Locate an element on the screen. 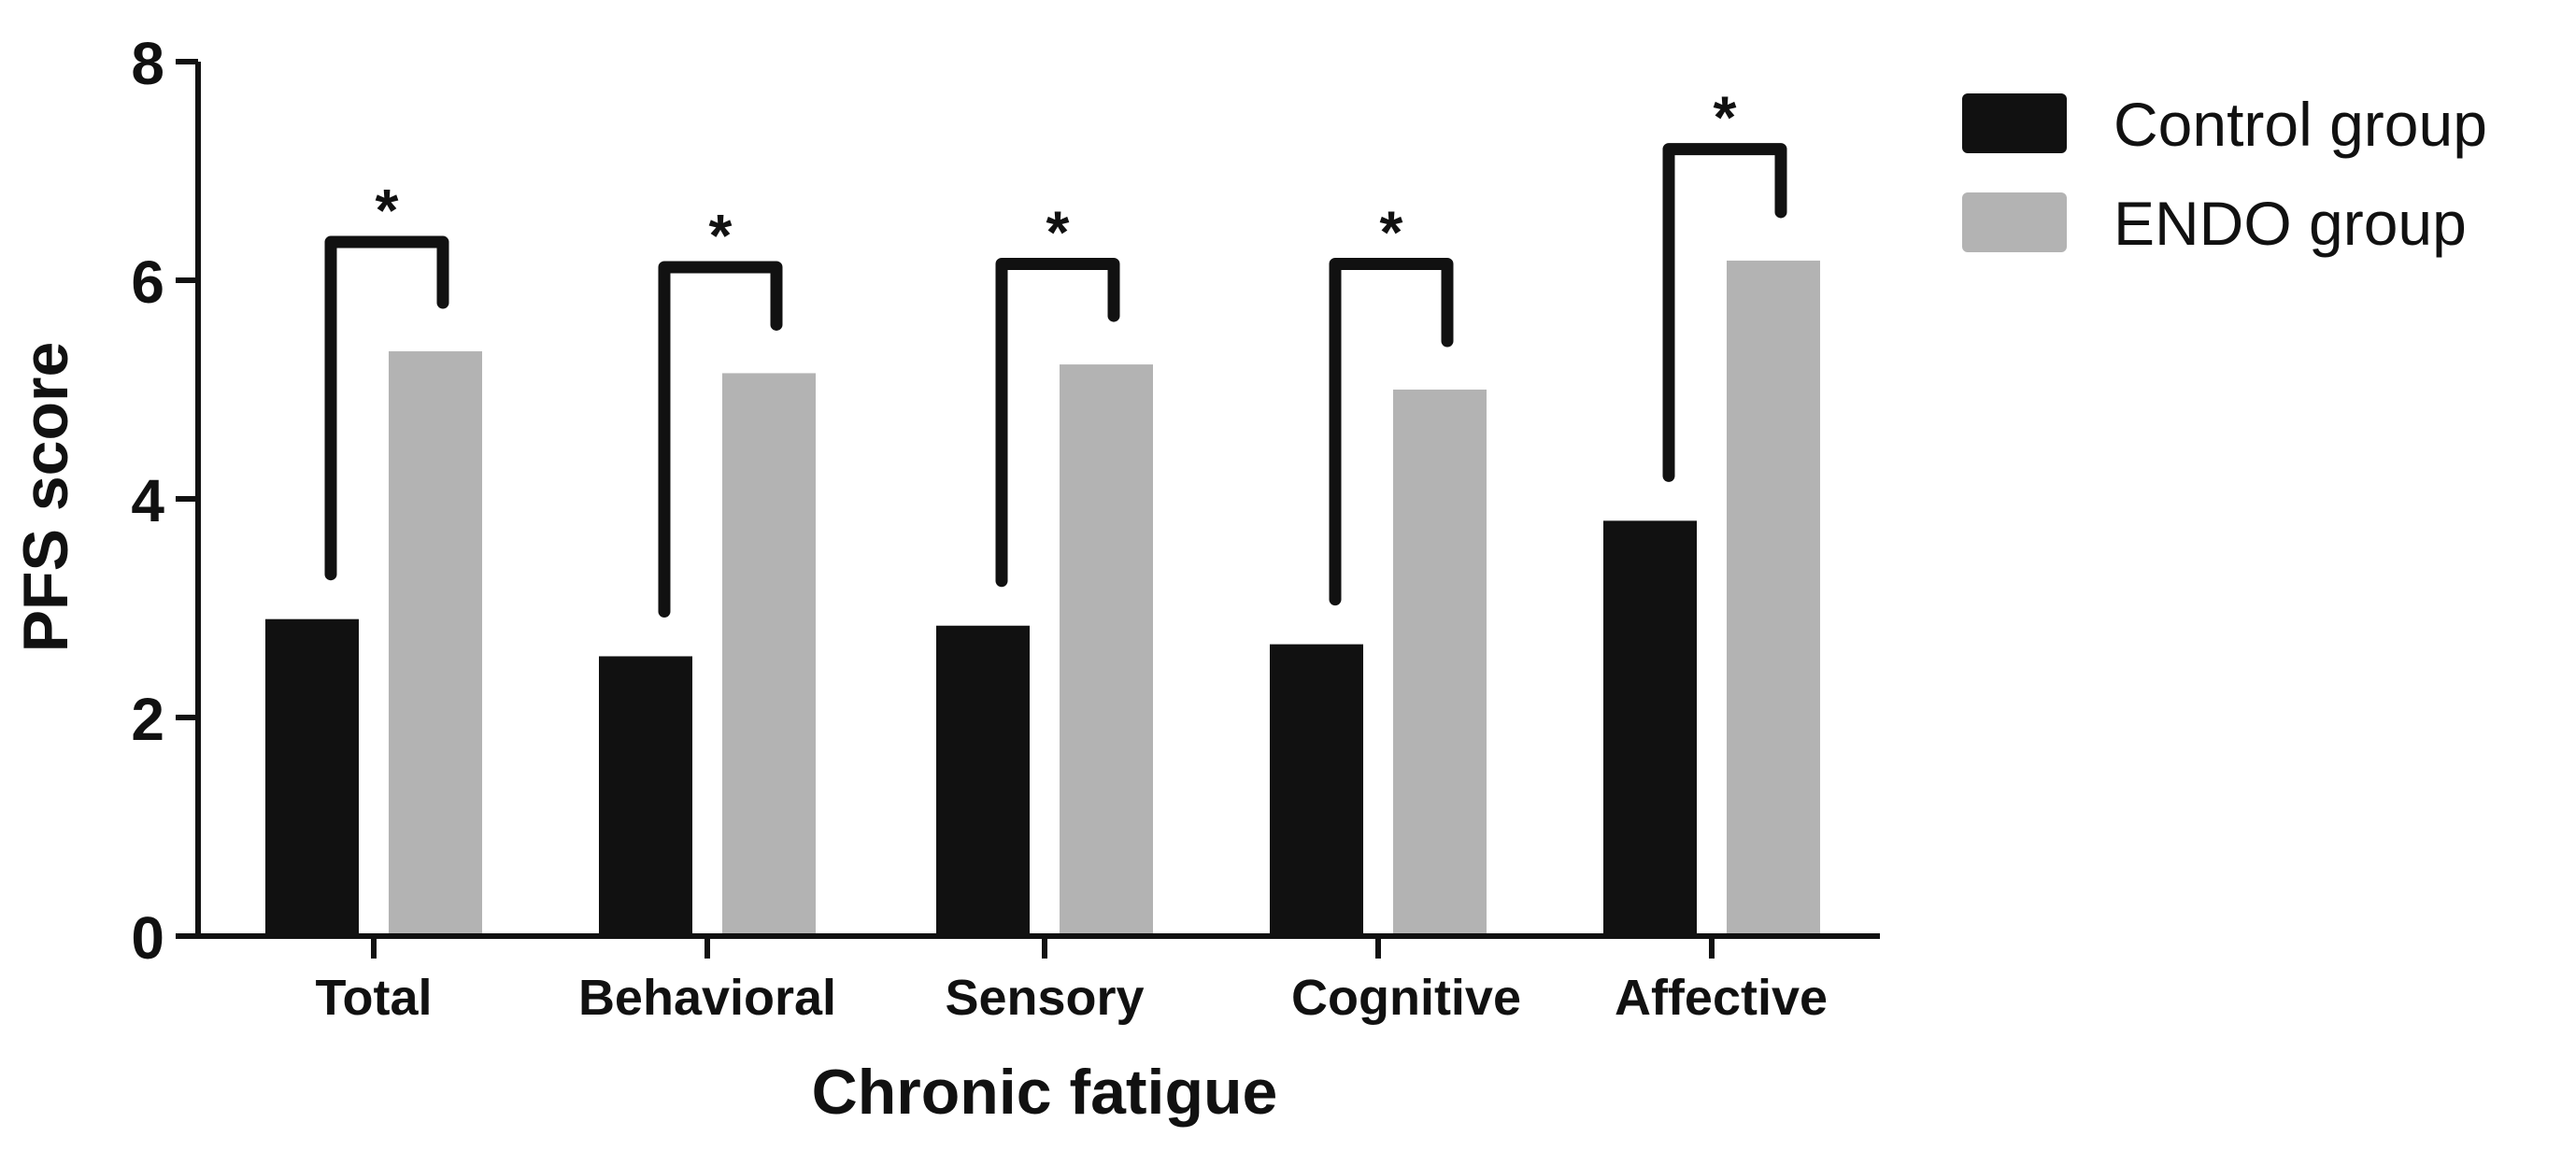  legend-label-endo-group: ENDO group is located at coordinates (2290, 223).